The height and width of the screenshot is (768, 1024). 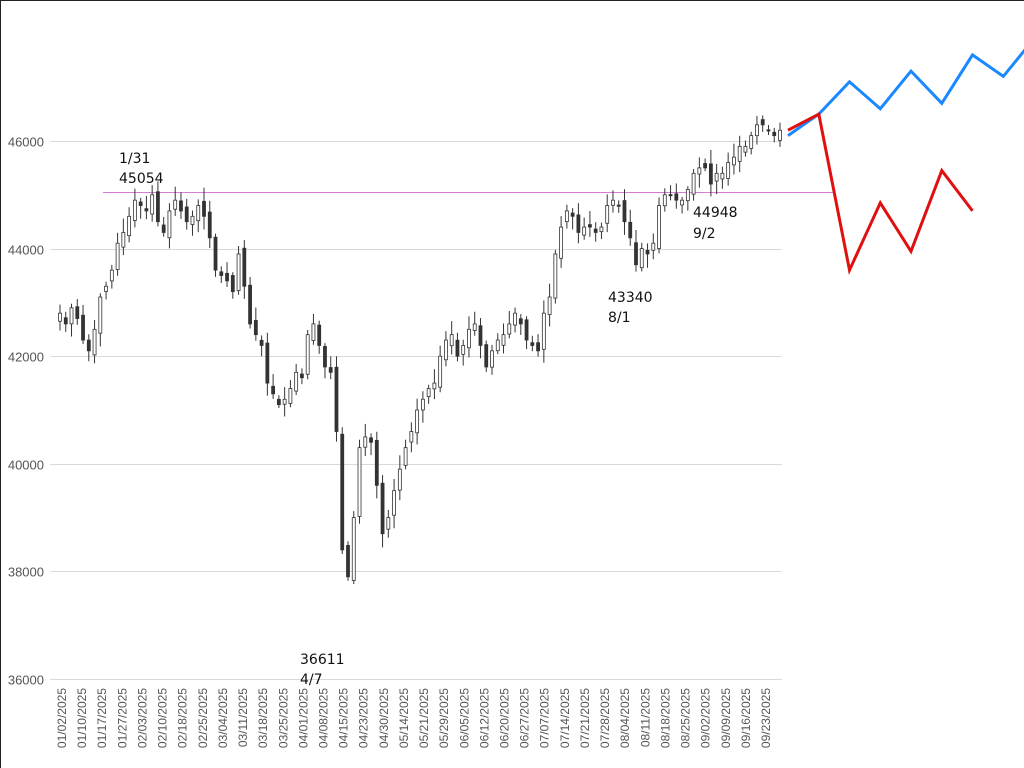 What do you see at coordinates (26, 411) in the screenshot?
I see `y-axis: 36000 38000 40000 42000 44000 46000` at bounding box center [26, 411].